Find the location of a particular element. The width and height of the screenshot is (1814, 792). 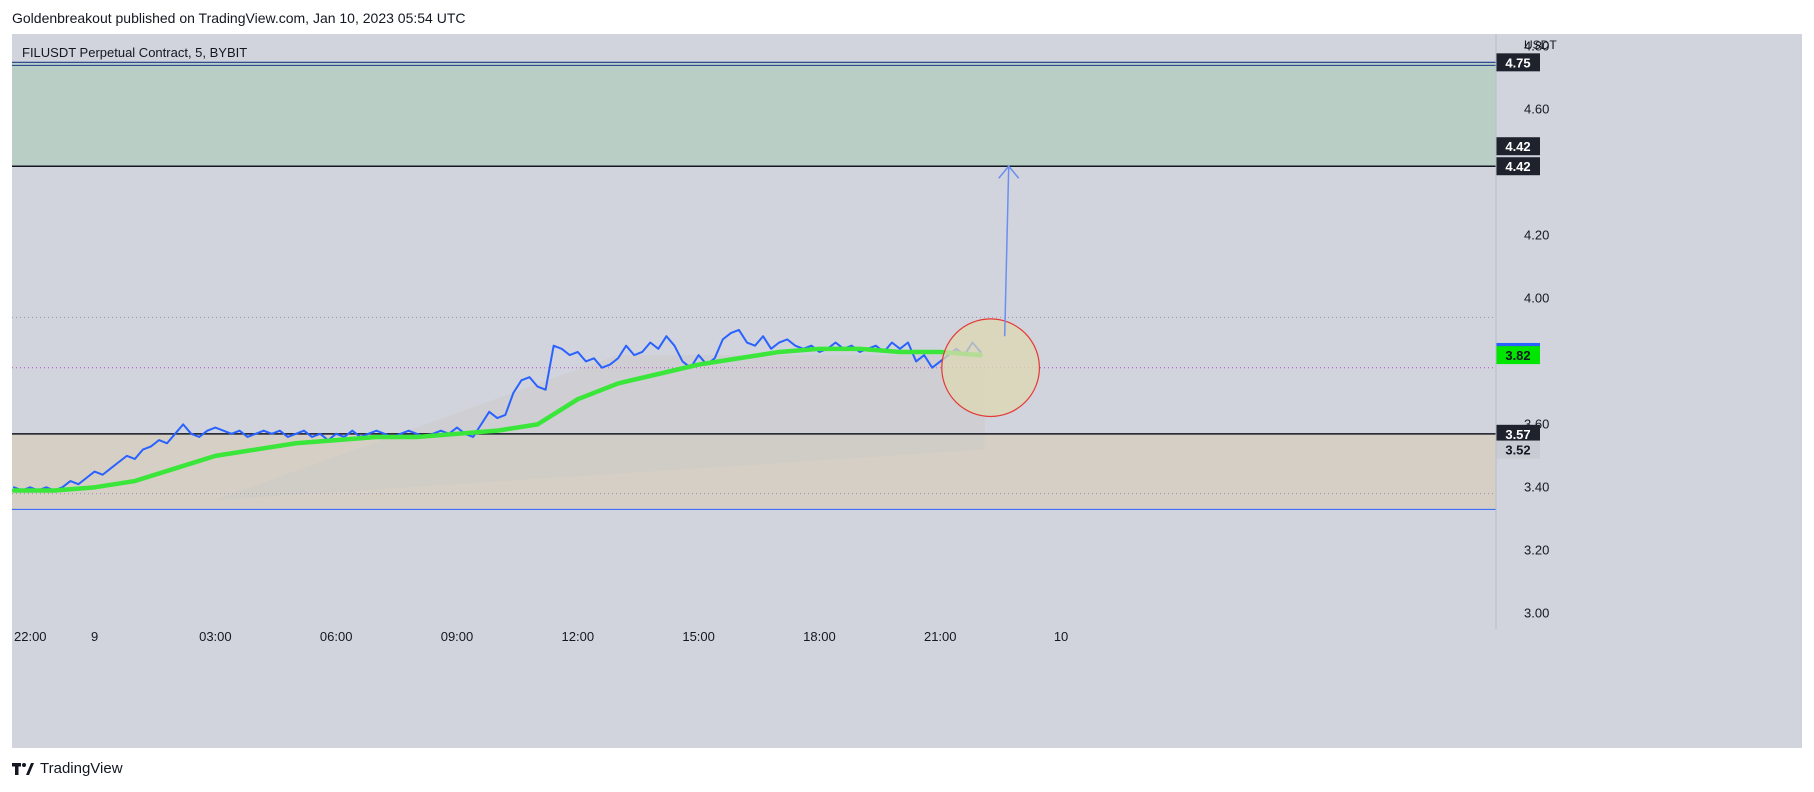

x-tick-label: 18:00 is located at coordinates (819, 636).